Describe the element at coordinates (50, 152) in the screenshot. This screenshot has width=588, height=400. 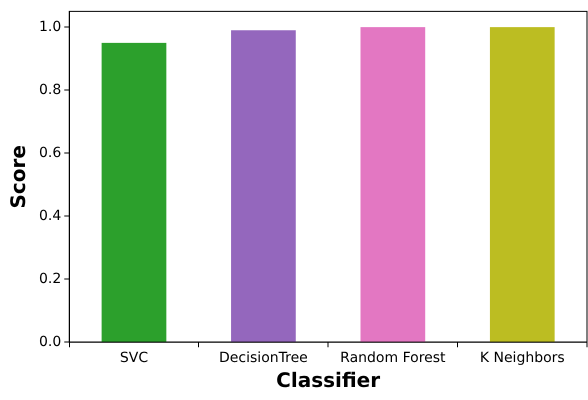
I see `y-tick-label: 0.6` at that location.